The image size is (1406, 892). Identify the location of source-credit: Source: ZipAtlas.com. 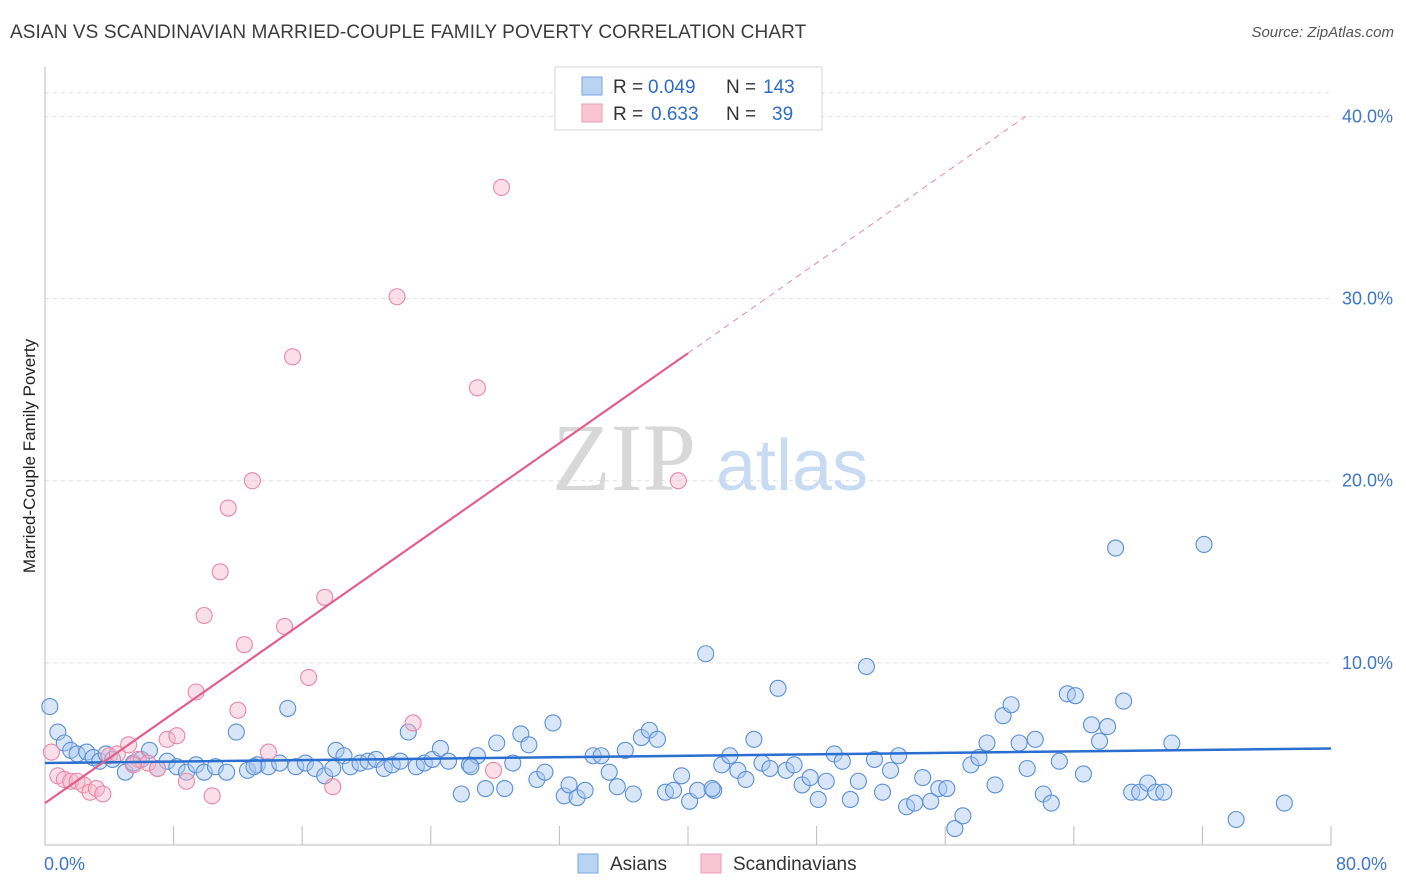
(1322, 32).